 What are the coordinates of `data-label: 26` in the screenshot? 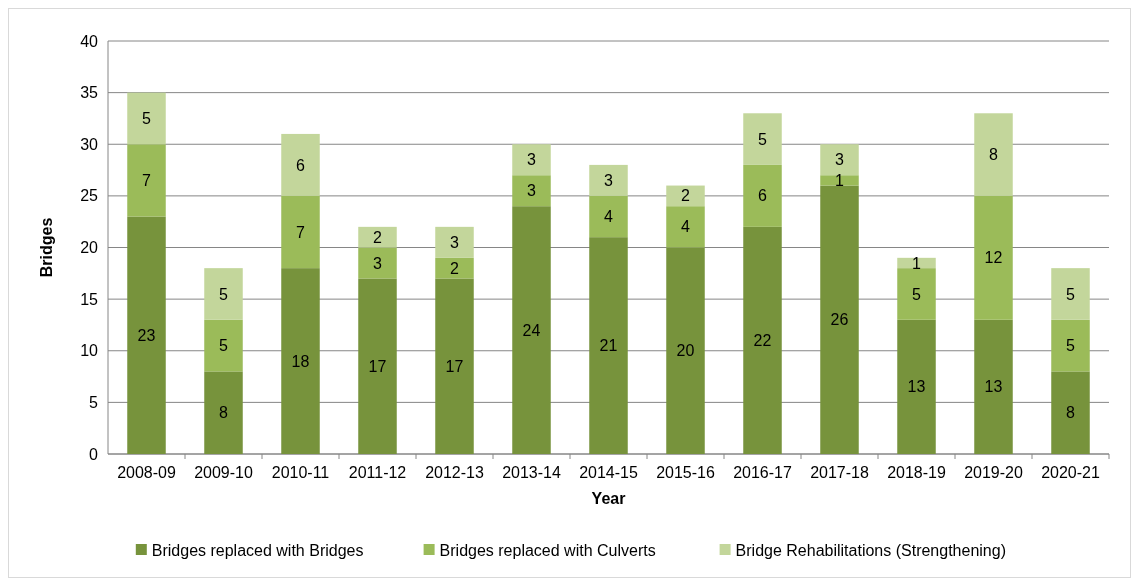 It's located at (839, 320).